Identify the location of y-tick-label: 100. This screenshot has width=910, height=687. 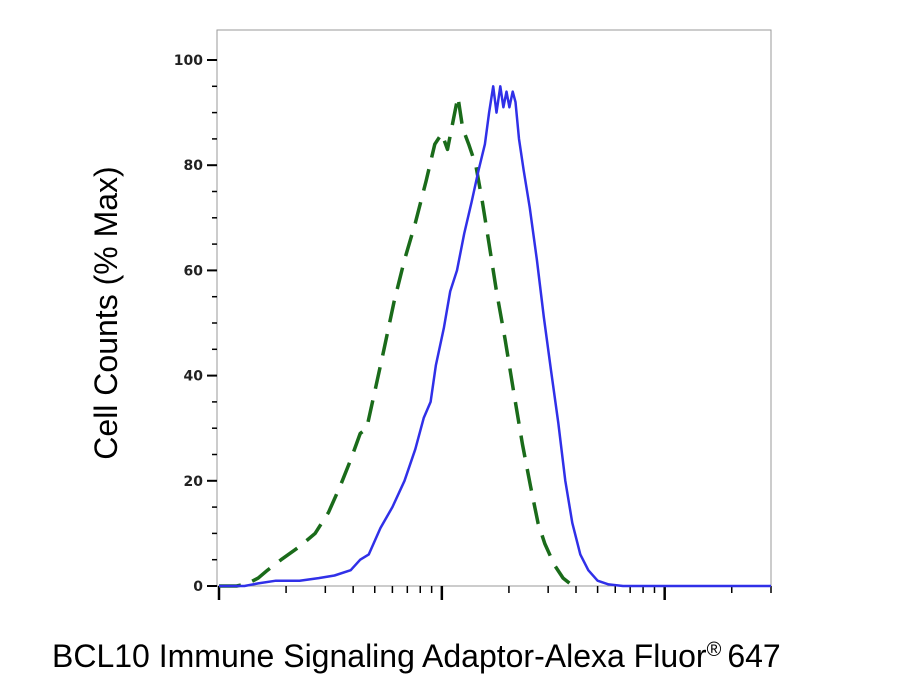
(188, 61).